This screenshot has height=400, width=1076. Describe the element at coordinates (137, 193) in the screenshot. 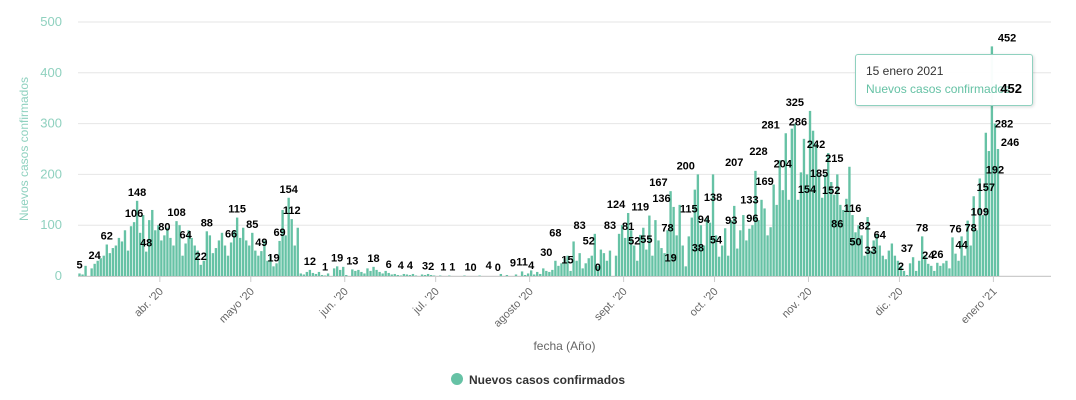

I see `data-label: 148` at that location.